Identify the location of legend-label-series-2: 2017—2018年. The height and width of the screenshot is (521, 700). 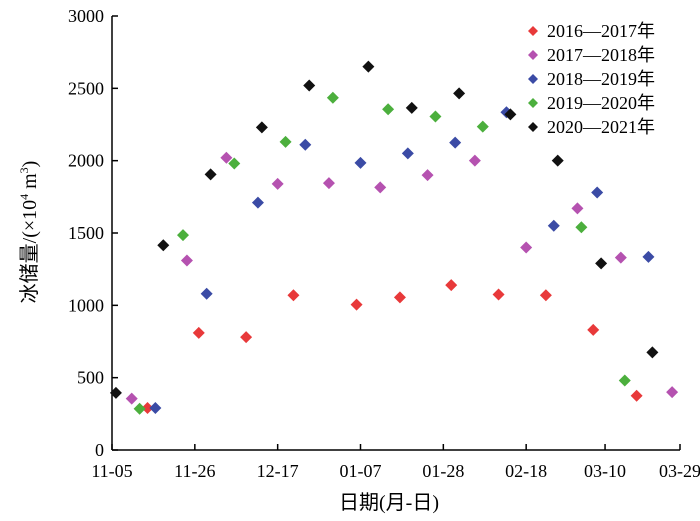
(601, 55).